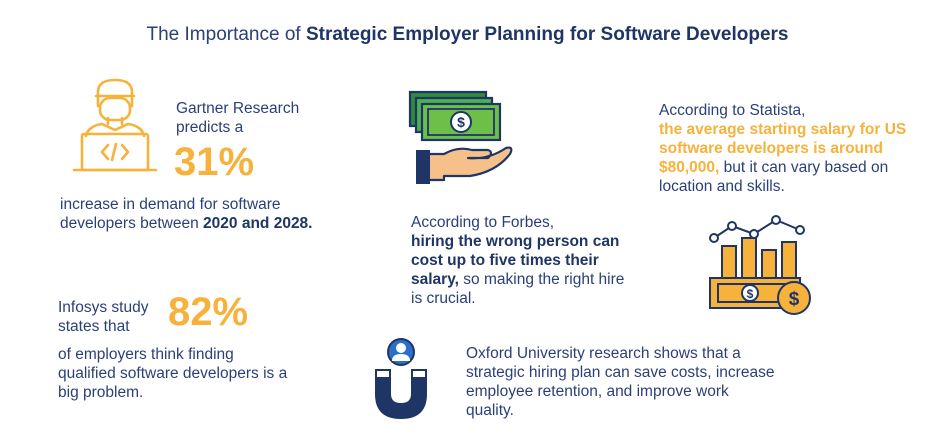  What do you see at coordinates (226, 34) in the screenshot?
I see `title-prefix: The Importance of` at bounding box center [226, 34].